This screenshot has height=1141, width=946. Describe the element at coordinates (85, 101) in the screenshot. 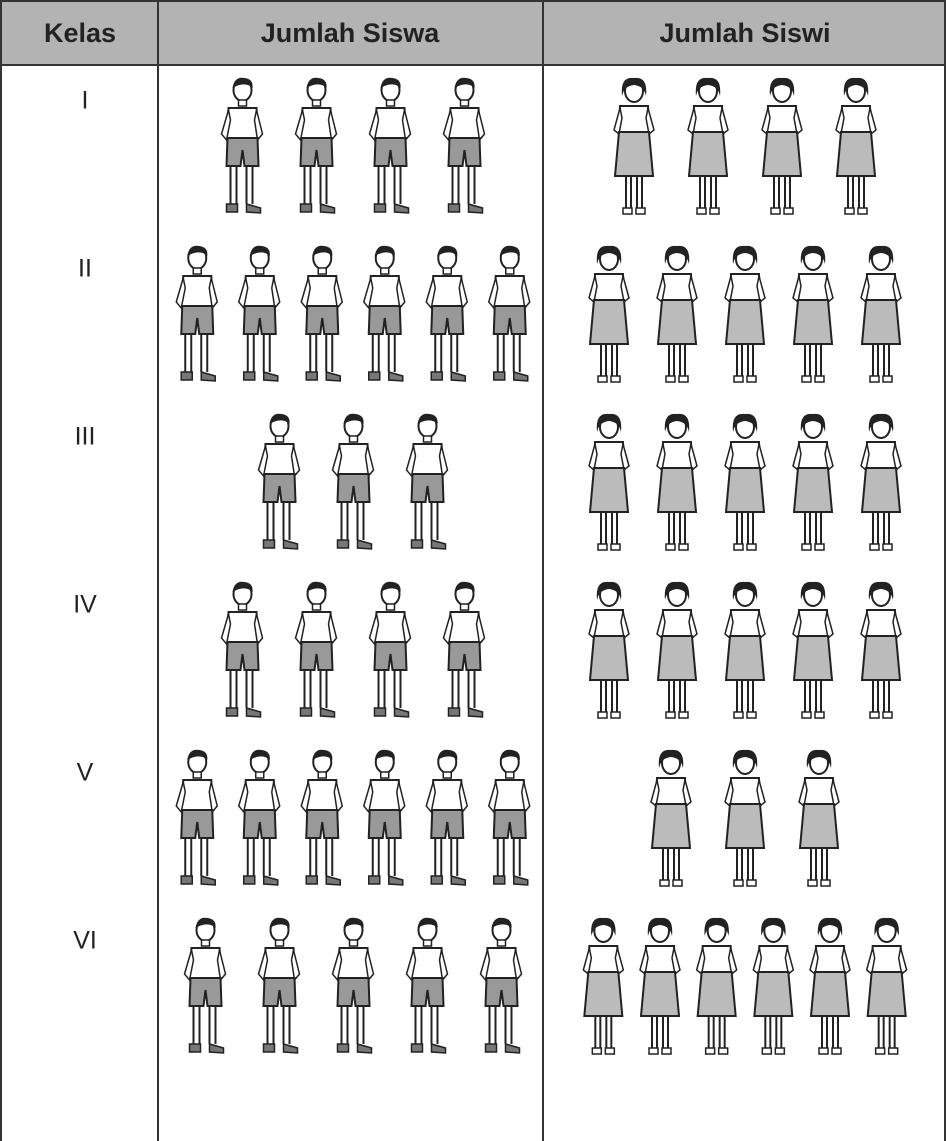

I see `class-label: I` at that location.